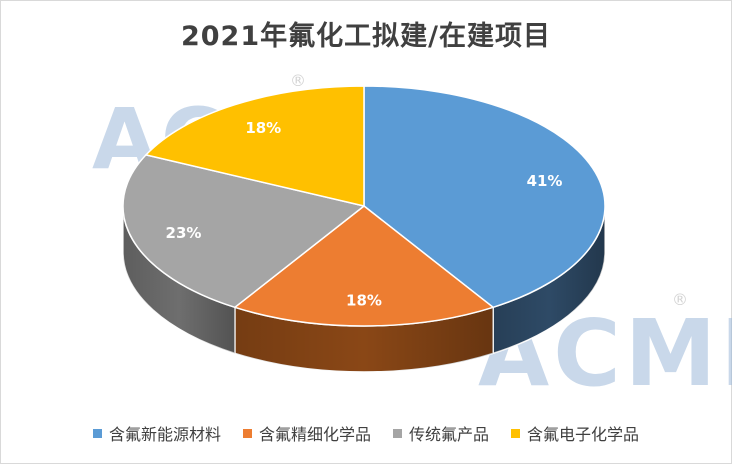 This screenshot has width=732, height=464. What do you see at coordinates (449, 434) in the screenshot?
I see `legend-label: 传统氟产品` at bounding box center [449, 434].